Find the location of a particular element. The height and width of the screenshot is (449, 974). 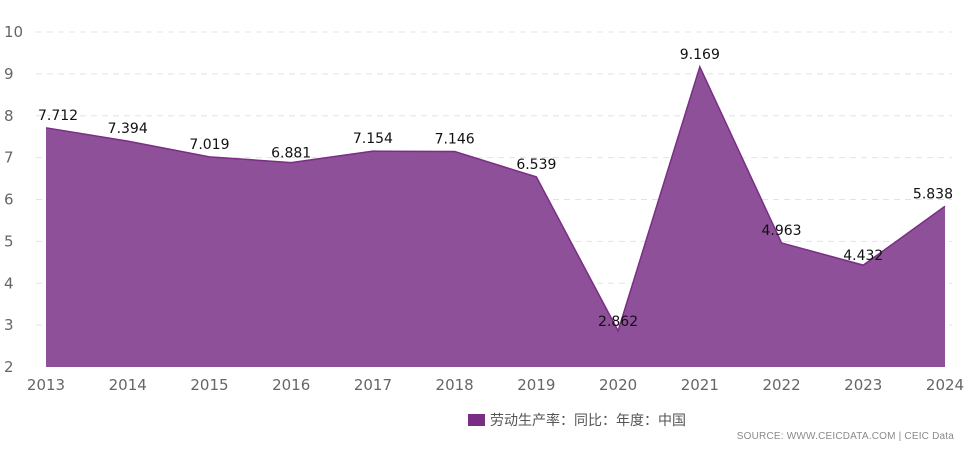

x-tick-label: 2018 is located at coordinates (455, 385).